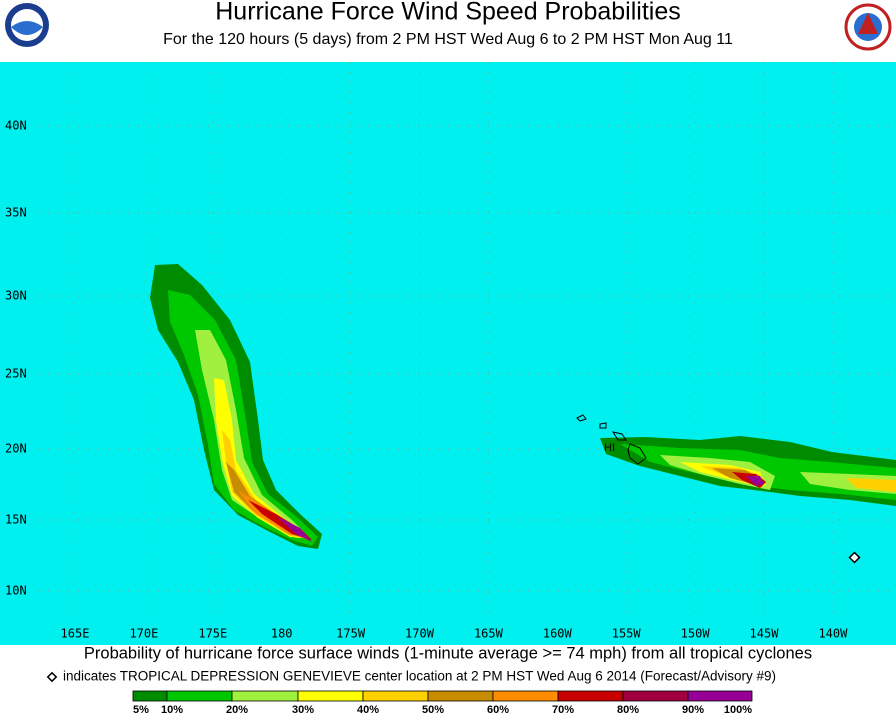 This screenshot has height=721, width=896. What do you see at coordinates (563, 710) in the screenshot?
I see `legend-label: 70%` at bounding box center [563, 710].